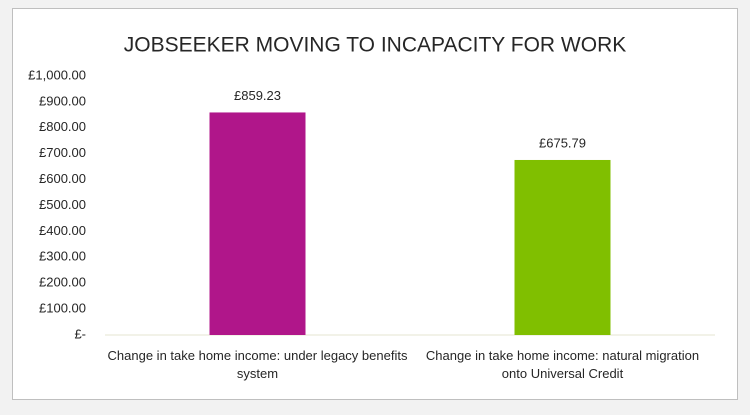 The width and height of the screenshot is (750, 415). Describe the element at coordinates (62, 204) in the screenshot. I see `y-tick-label: £500.00` at that location.